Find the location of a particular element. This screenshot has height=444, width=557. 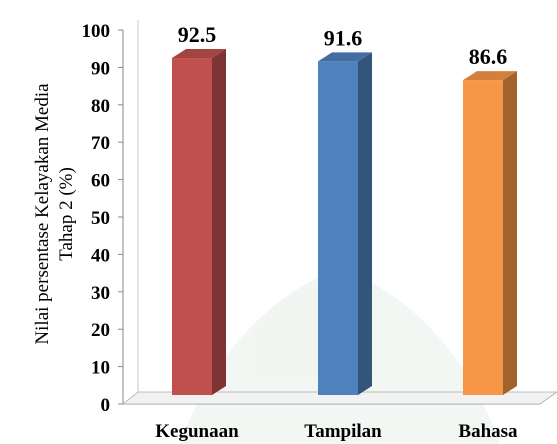

y-tick-label: 60 is located at coordinates (100, 181).